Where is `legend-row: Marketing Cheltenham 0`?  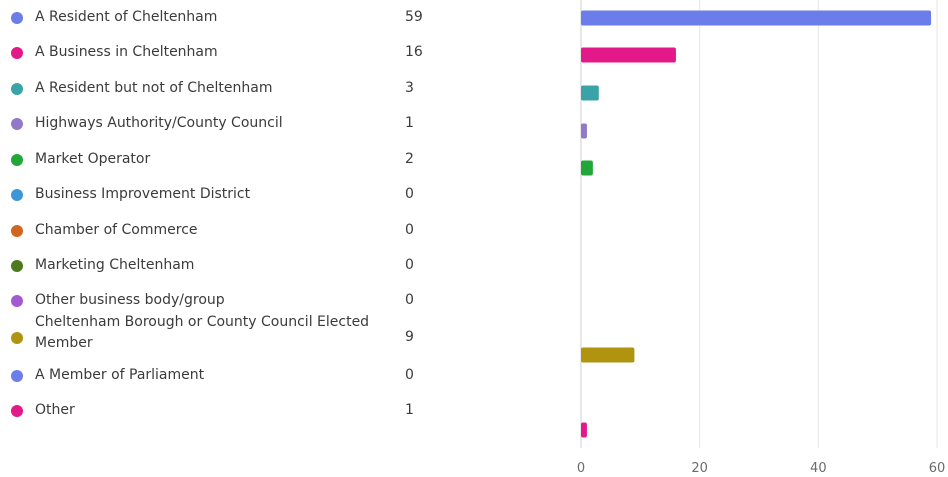
legend-row: Marketing Cheltenham 0 is located at coordinates (280, 266).